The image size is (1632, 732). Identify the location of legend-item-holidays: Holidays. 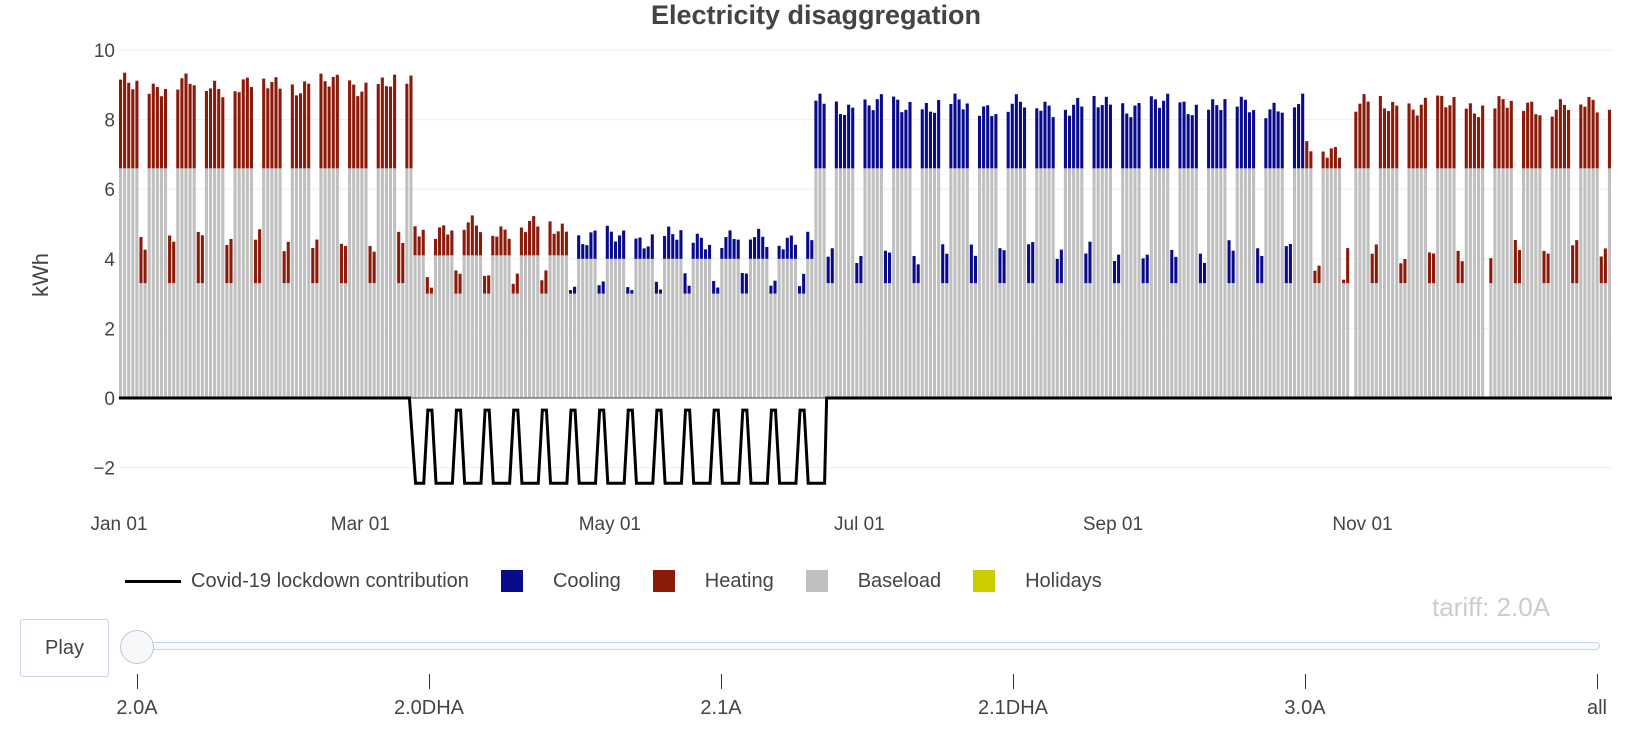
(1037, 581).